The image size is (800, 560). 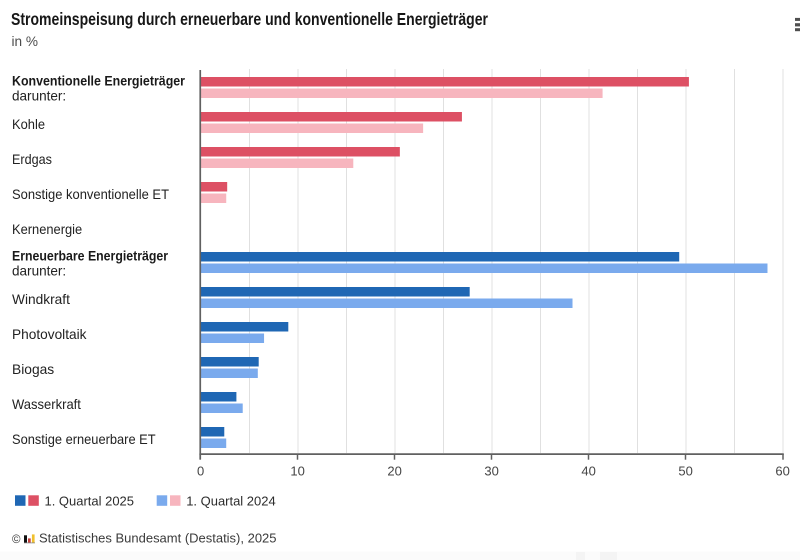 What do you see at coordinates (231, 501) in the screenshot?
I see `svg-text: 1. Quartal 2024` at bounding box center [231, 501].